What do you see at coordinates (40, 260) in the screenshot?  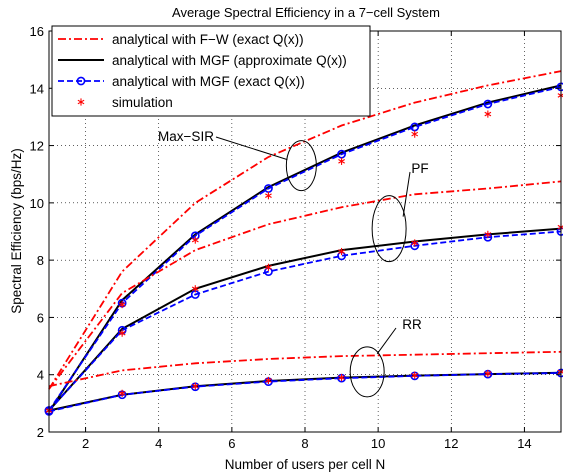 I see `y-tick-label: 8` at bounding box center [40, 260].